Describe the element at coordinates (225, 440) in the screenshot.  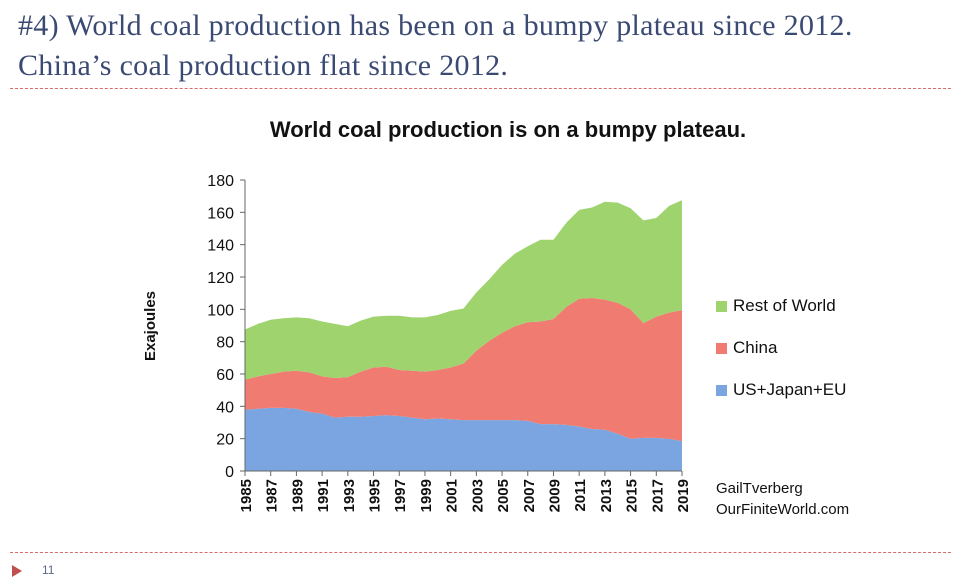
I see `y-tick-label: 20` at that location.